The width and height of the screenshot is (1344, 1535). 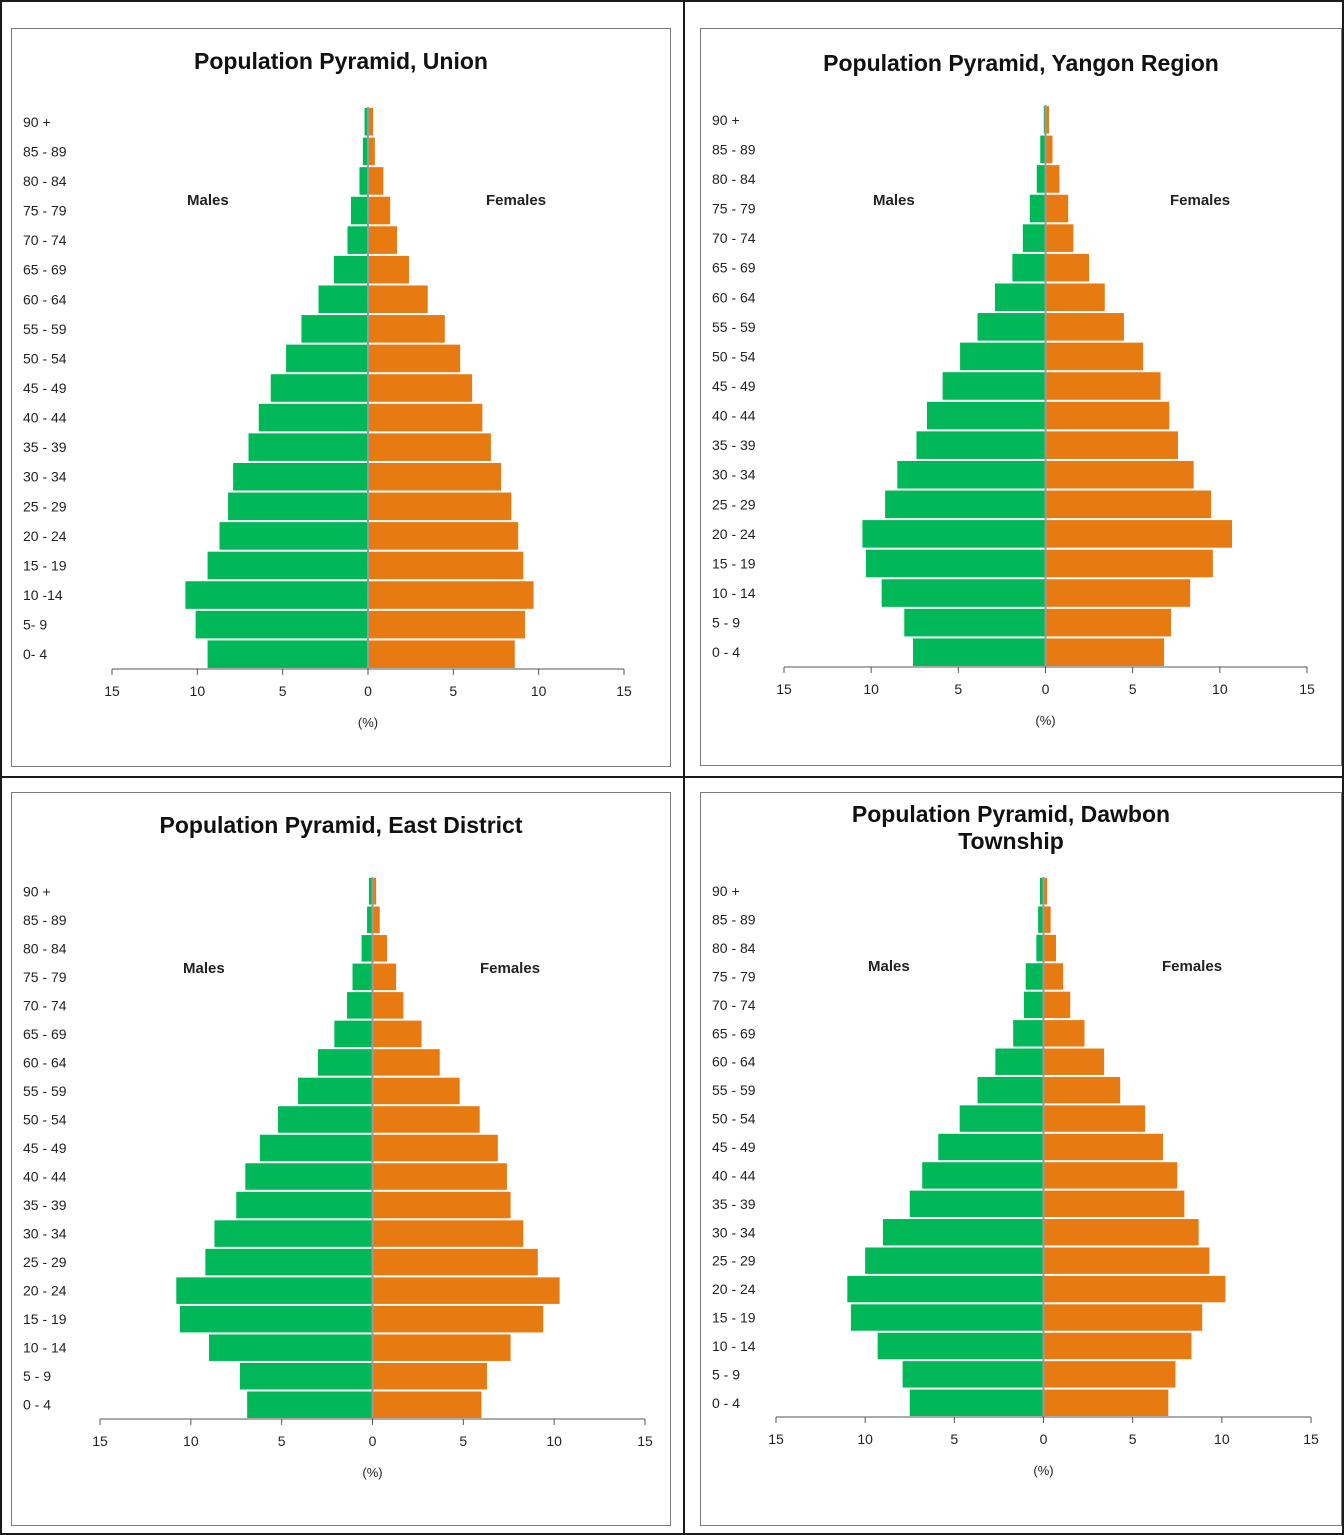 I want to click on category-label: 10 -14, so click(x=43, y=595).